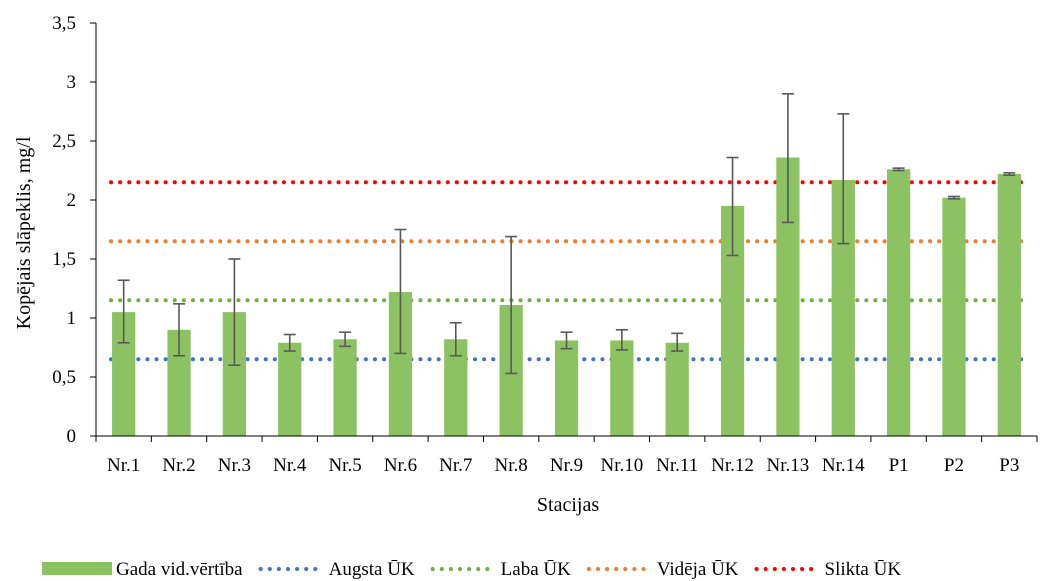 The width and height of the screenshot is (1056, 581). Describe the element at coordinates (372, 569) in the screenshot. I see `legend-label: Augsta ŪK` at that location.